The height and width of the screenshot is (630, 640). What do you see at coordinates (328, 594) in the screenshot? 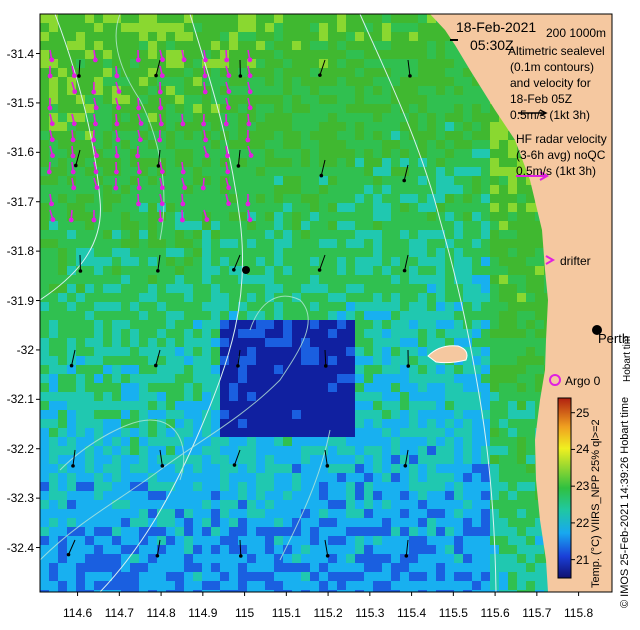
I see `x-ticks` at bounding box center [328, 594].